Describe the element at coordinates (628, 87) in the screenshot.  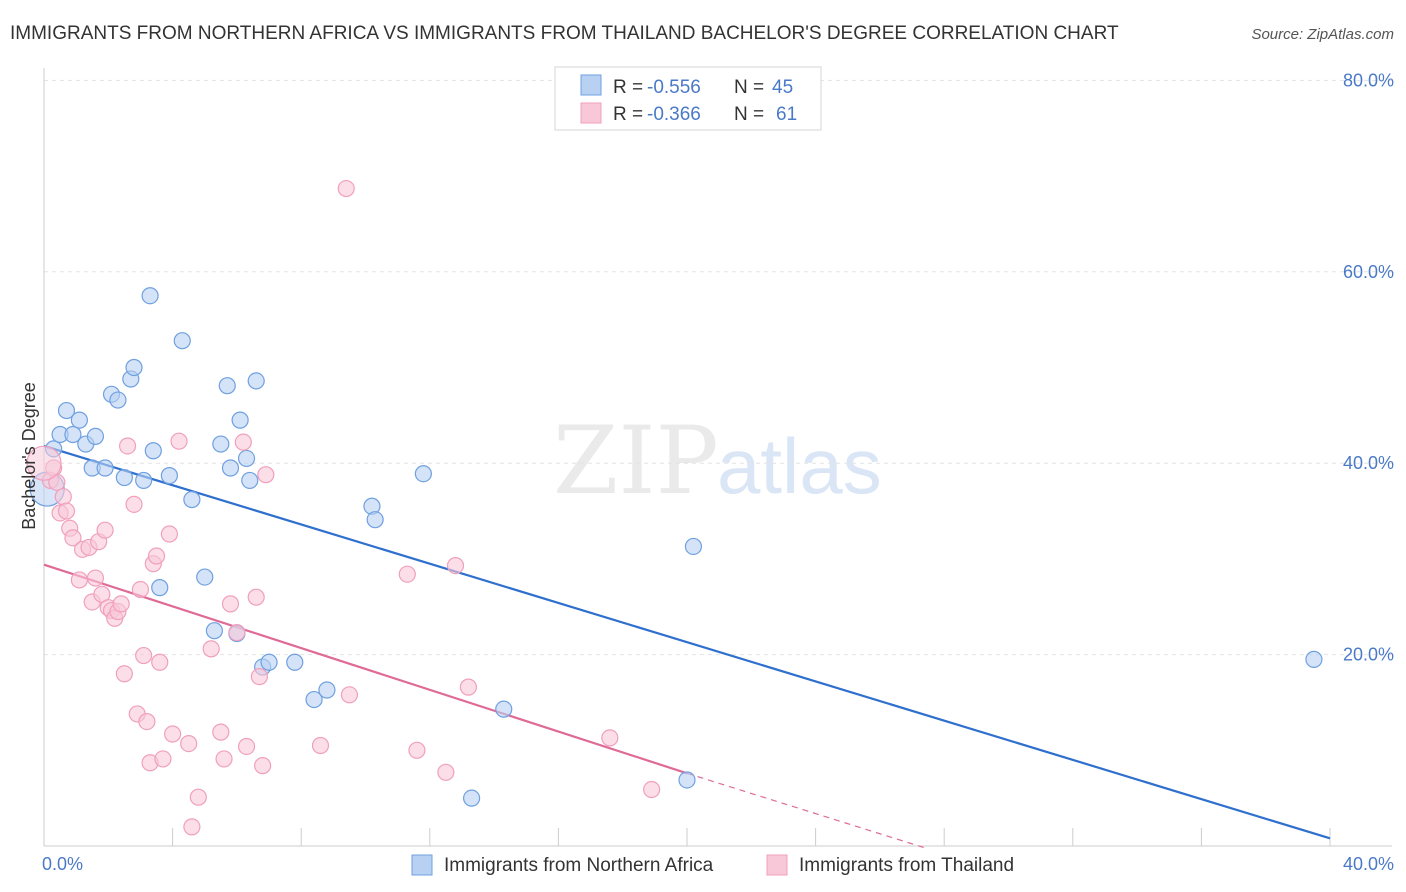
I see `legend-r-label-1: R =` at that location.